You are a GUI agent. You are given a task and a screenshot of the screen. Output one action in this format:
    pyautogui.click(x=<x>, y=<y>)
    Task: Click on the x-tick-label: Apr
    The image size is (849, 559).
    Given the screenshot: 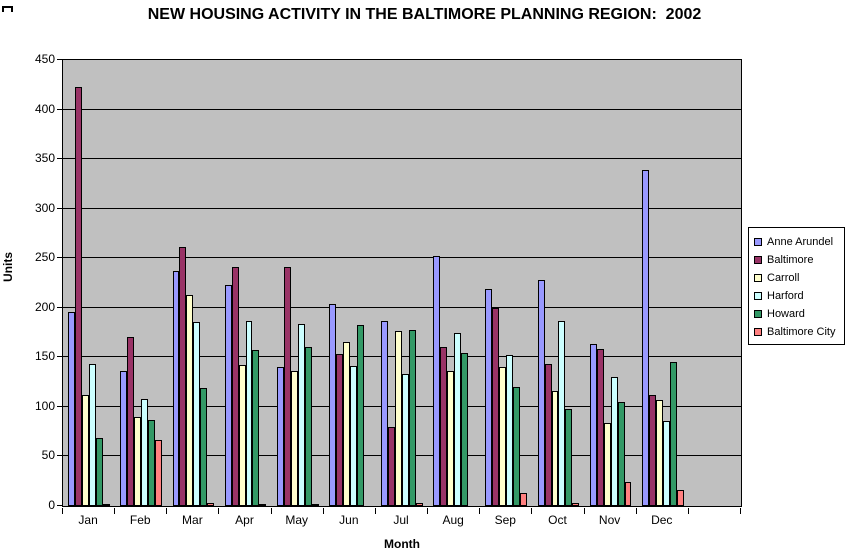 What is the action you would take?
    pyautogui.click(x=244, y=520)
    